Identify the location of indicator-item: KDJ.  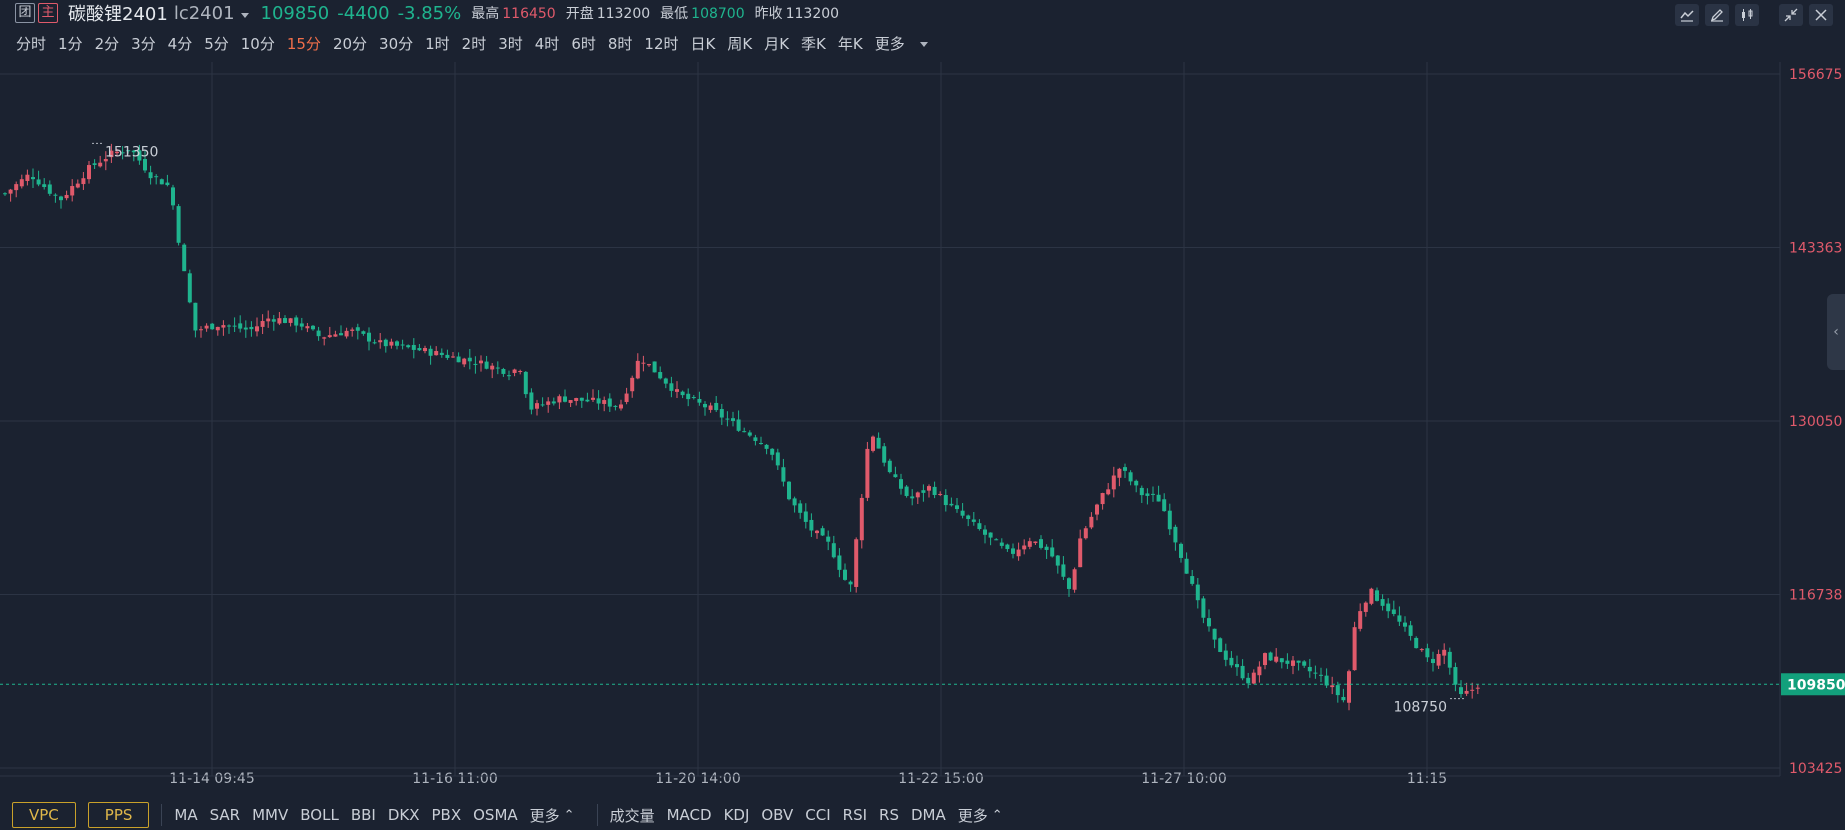
(736, 815).